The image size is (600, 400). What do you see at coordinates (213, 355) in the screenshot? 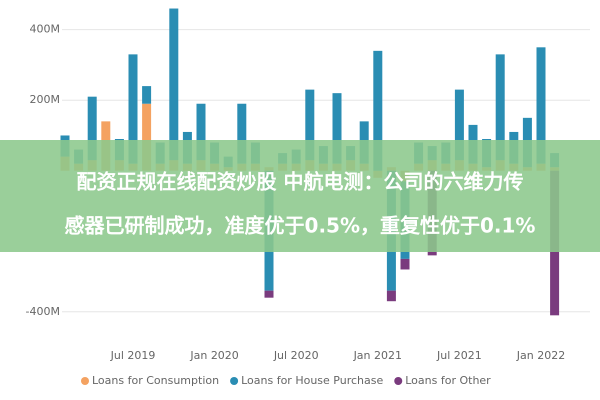
I see `x-tick-label: Jan 2020` at bounding box center [213, 355].